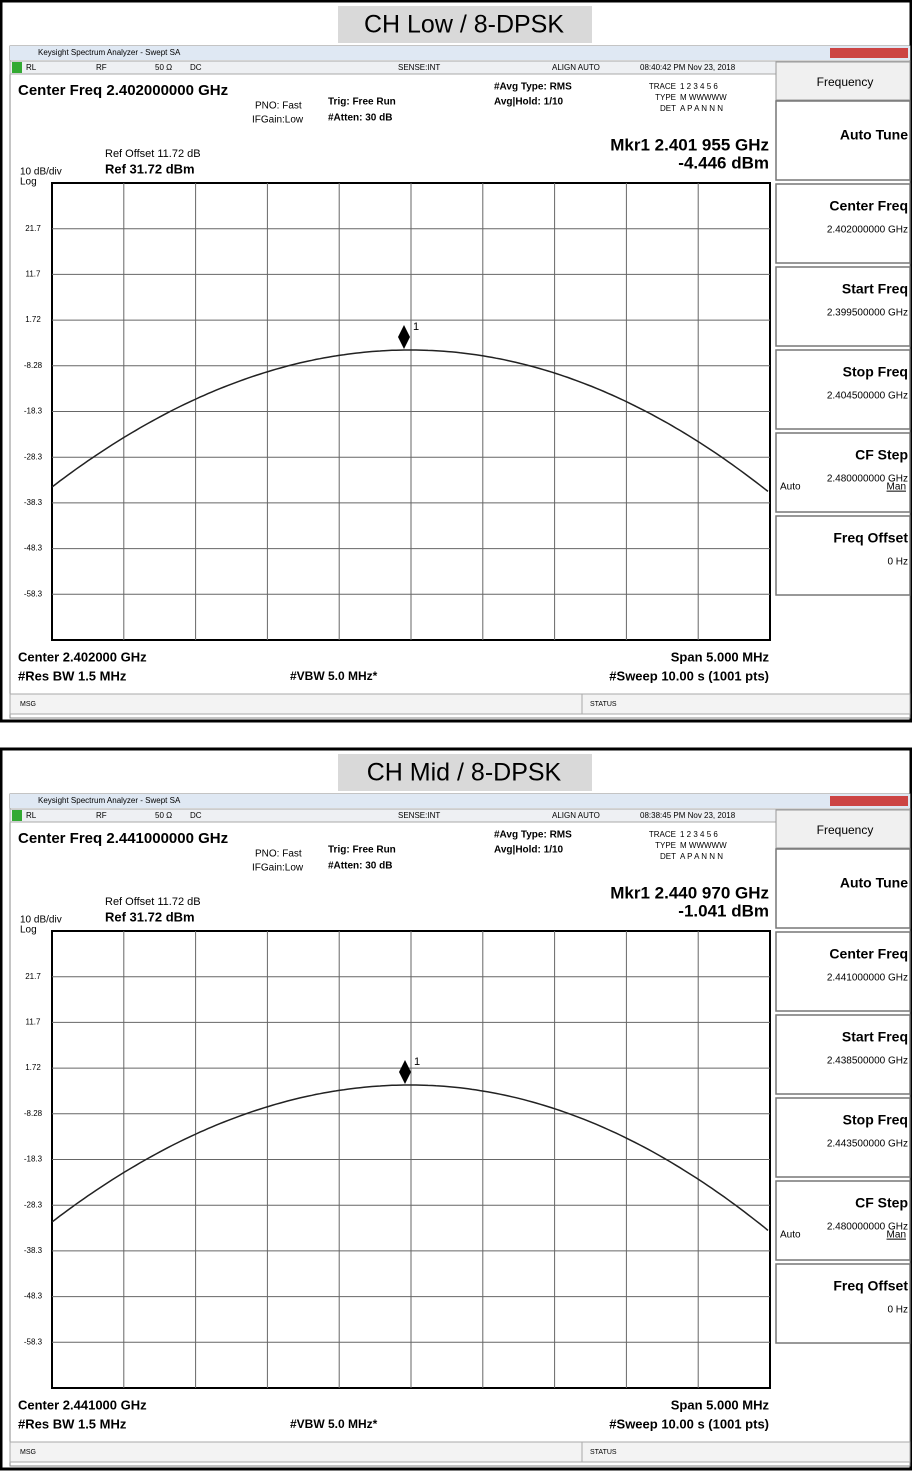 Image resolution: width=912 pixels, height=1471 pixels. I want to click on trace-info: TRACE, so click(662, 834).